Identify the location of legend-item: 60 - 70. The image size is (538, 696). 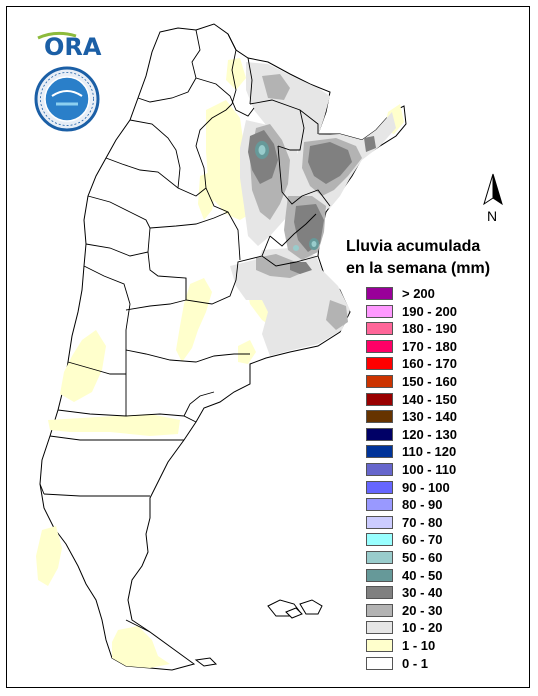
(446, 539).